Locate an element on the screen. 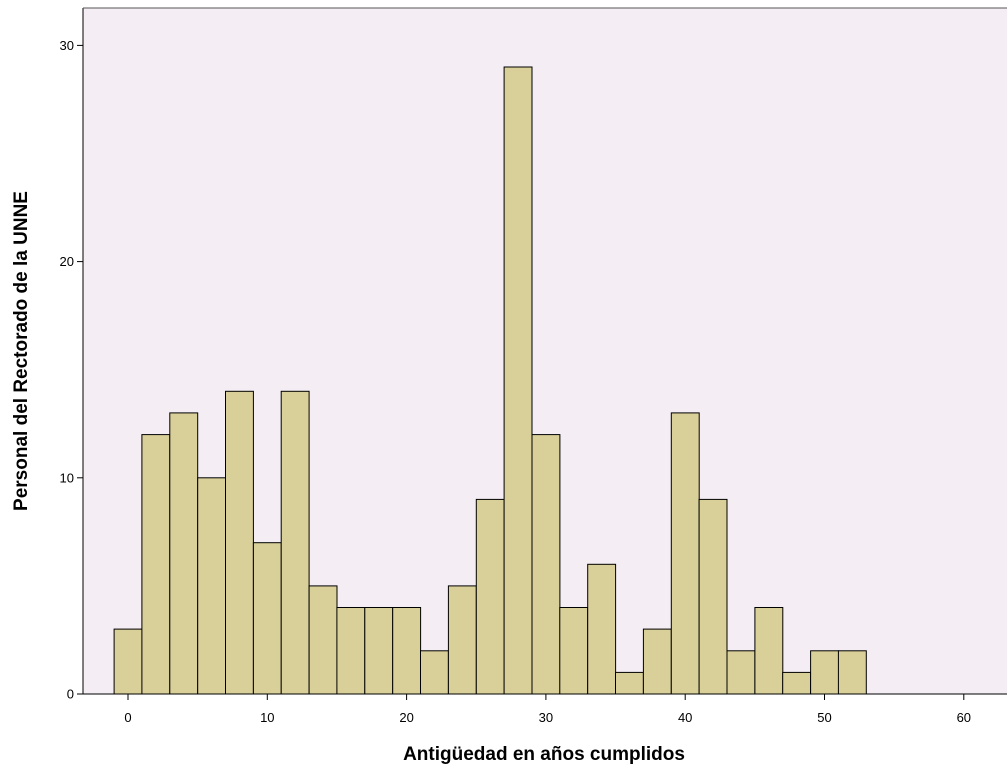 The height and width of the screenshot is (769, 1007). x-tick-label: 30 is located at coordinates (546, 717).